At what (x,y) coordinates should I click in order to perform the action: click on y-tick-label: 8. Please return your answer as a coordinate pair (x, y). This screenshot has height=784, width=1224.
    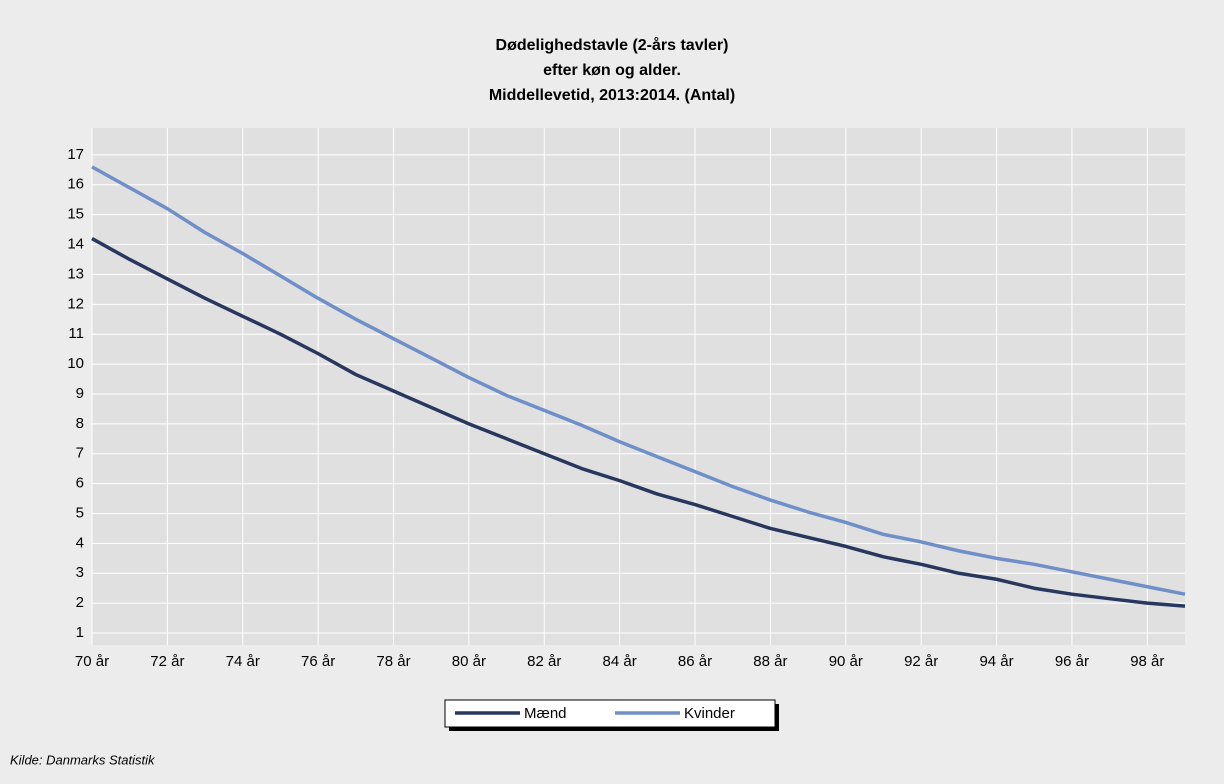
    Looking at the image, I should click on (80, 423).